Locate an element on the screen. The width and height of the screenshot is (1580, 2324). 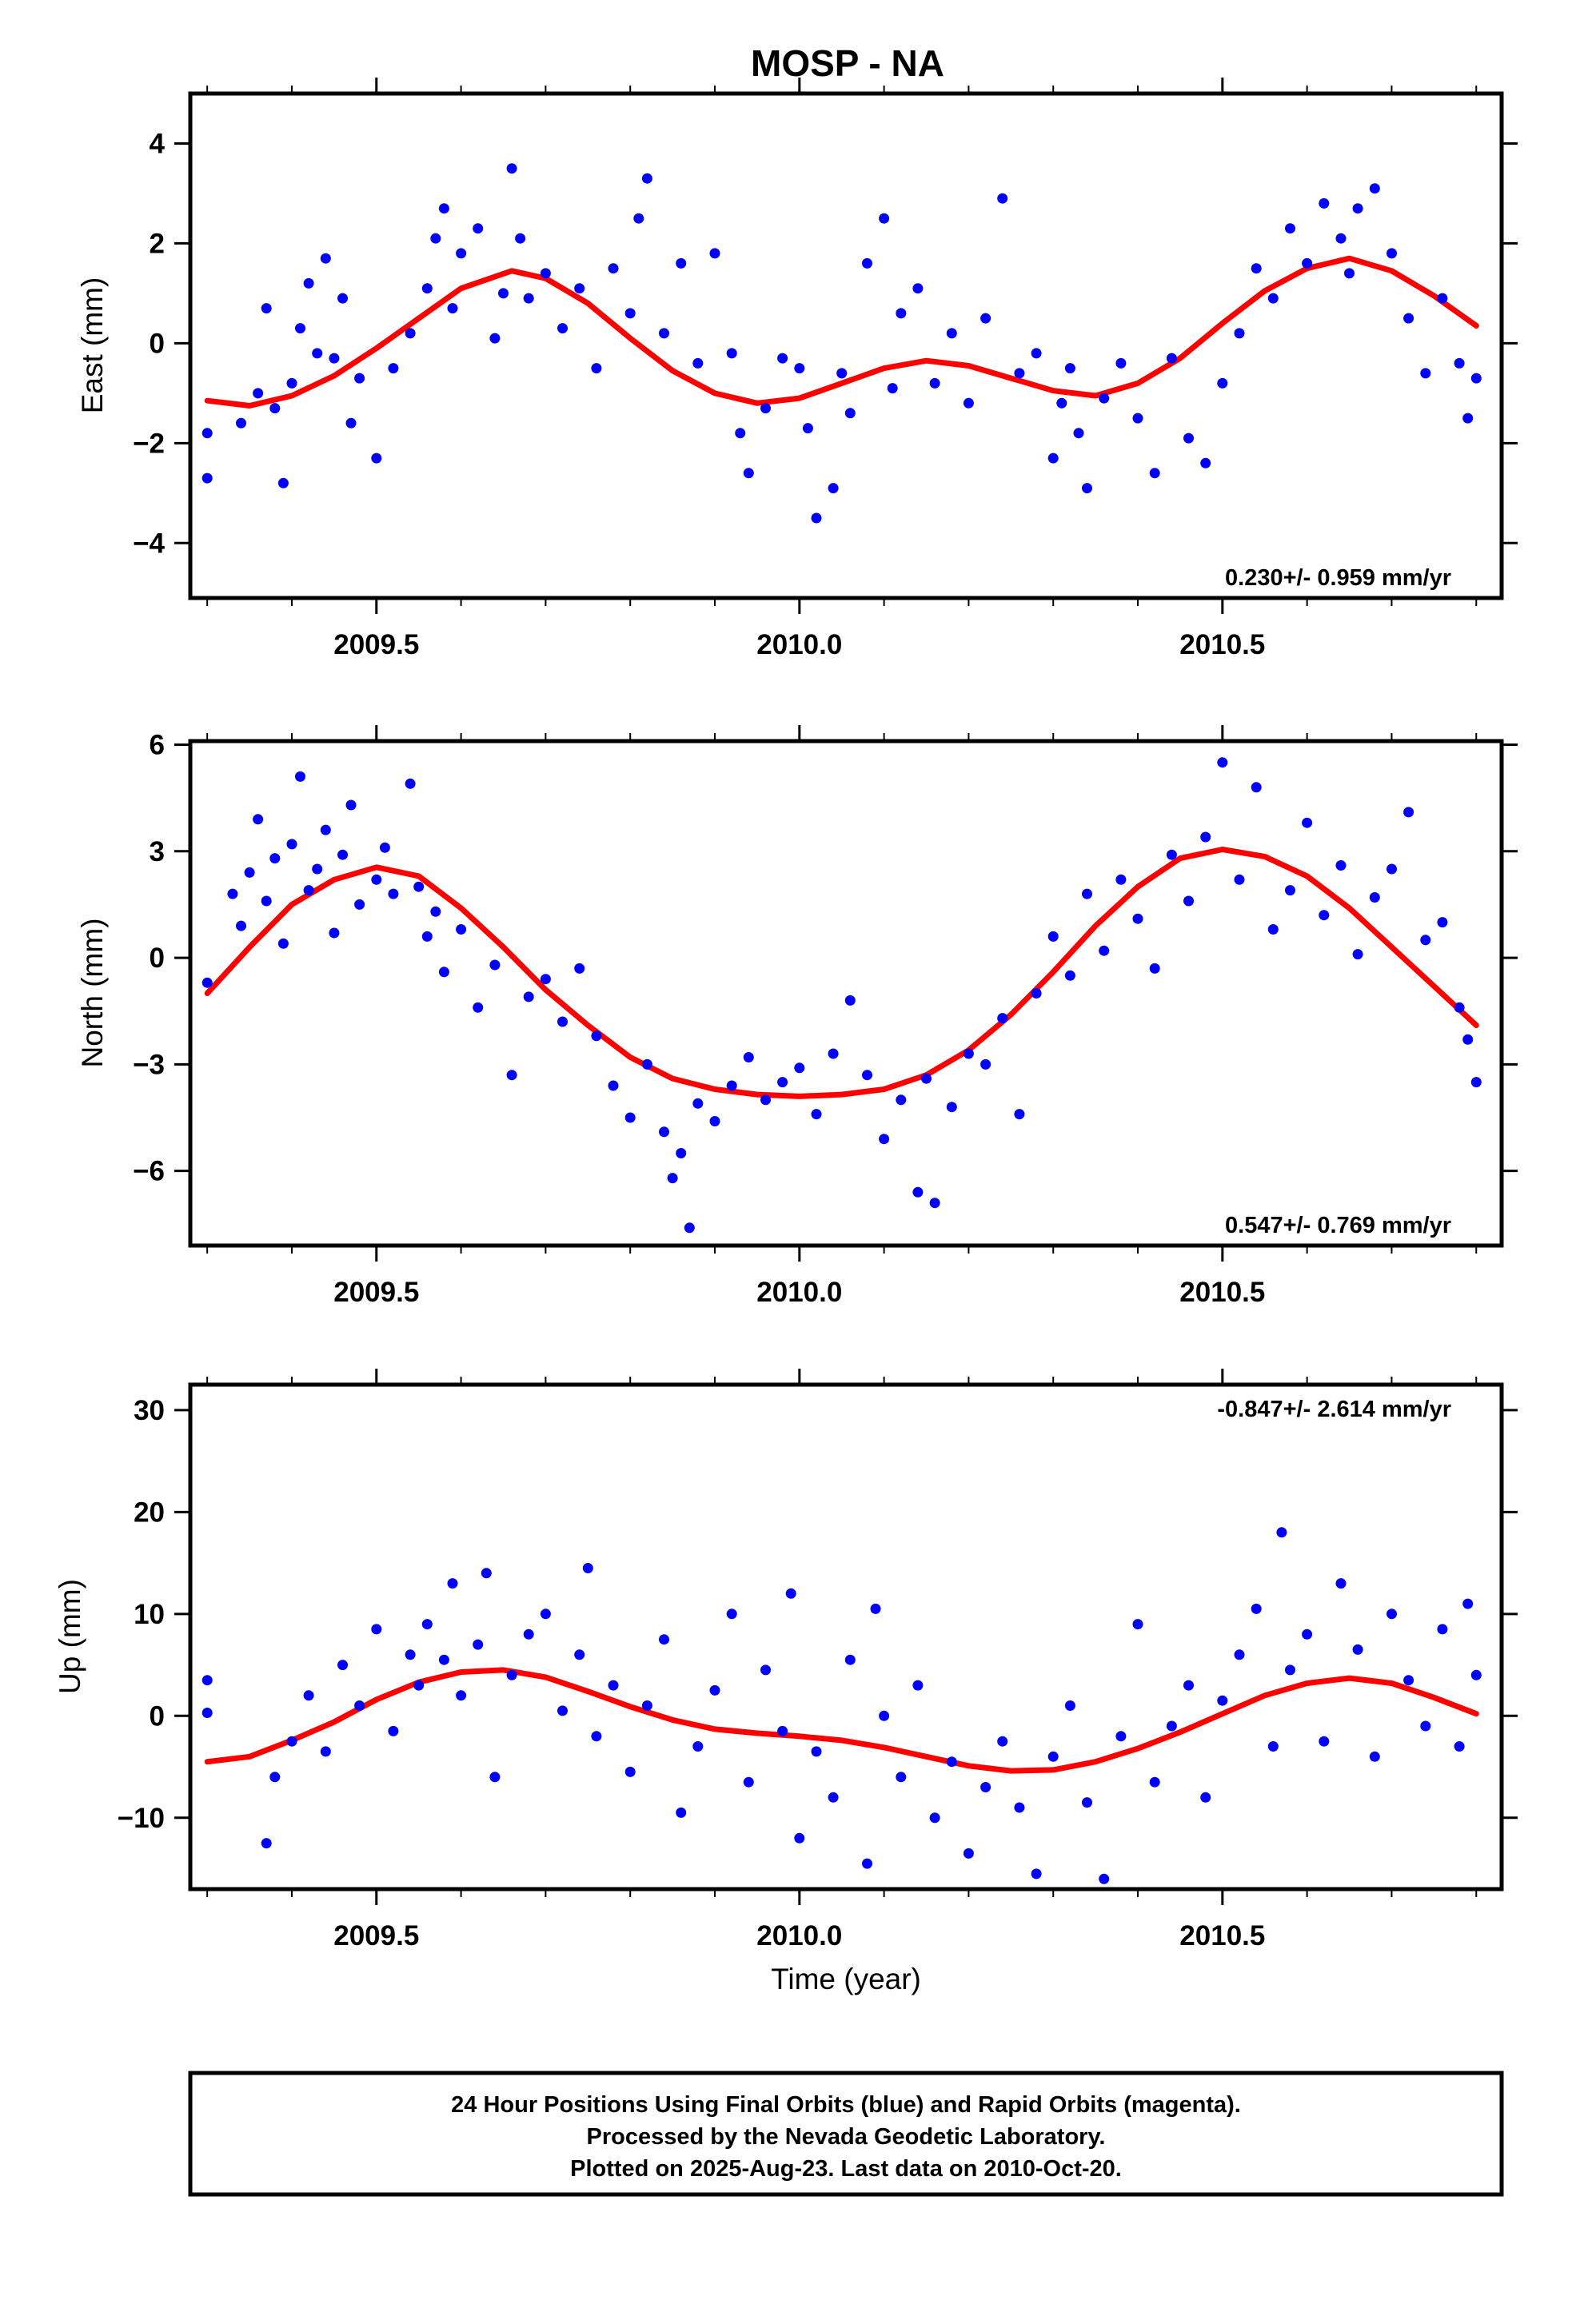
north-y-tick-label: 6 is located at coordinates (157, 744).